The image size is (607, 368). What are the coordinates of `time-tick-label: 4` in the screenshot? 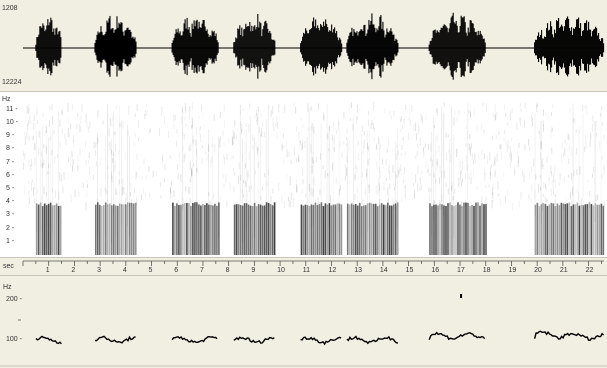 It's located at (124, 270).